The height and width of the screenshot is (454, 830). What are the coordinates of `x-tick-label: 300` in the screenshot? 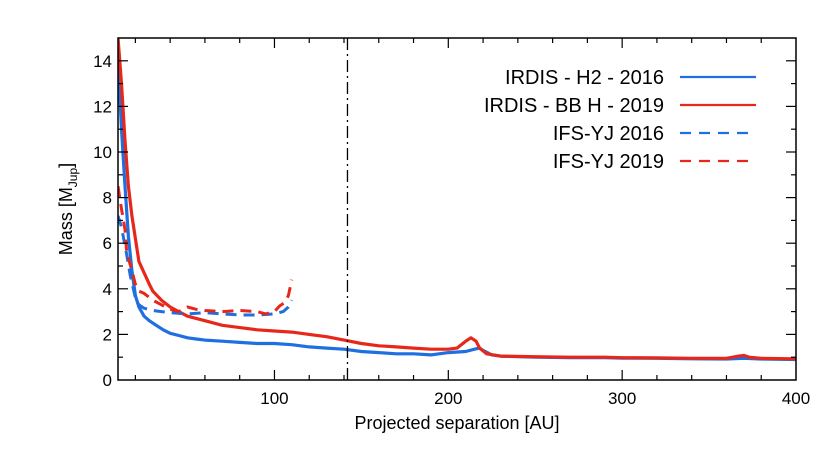 It's located at (622, 398).